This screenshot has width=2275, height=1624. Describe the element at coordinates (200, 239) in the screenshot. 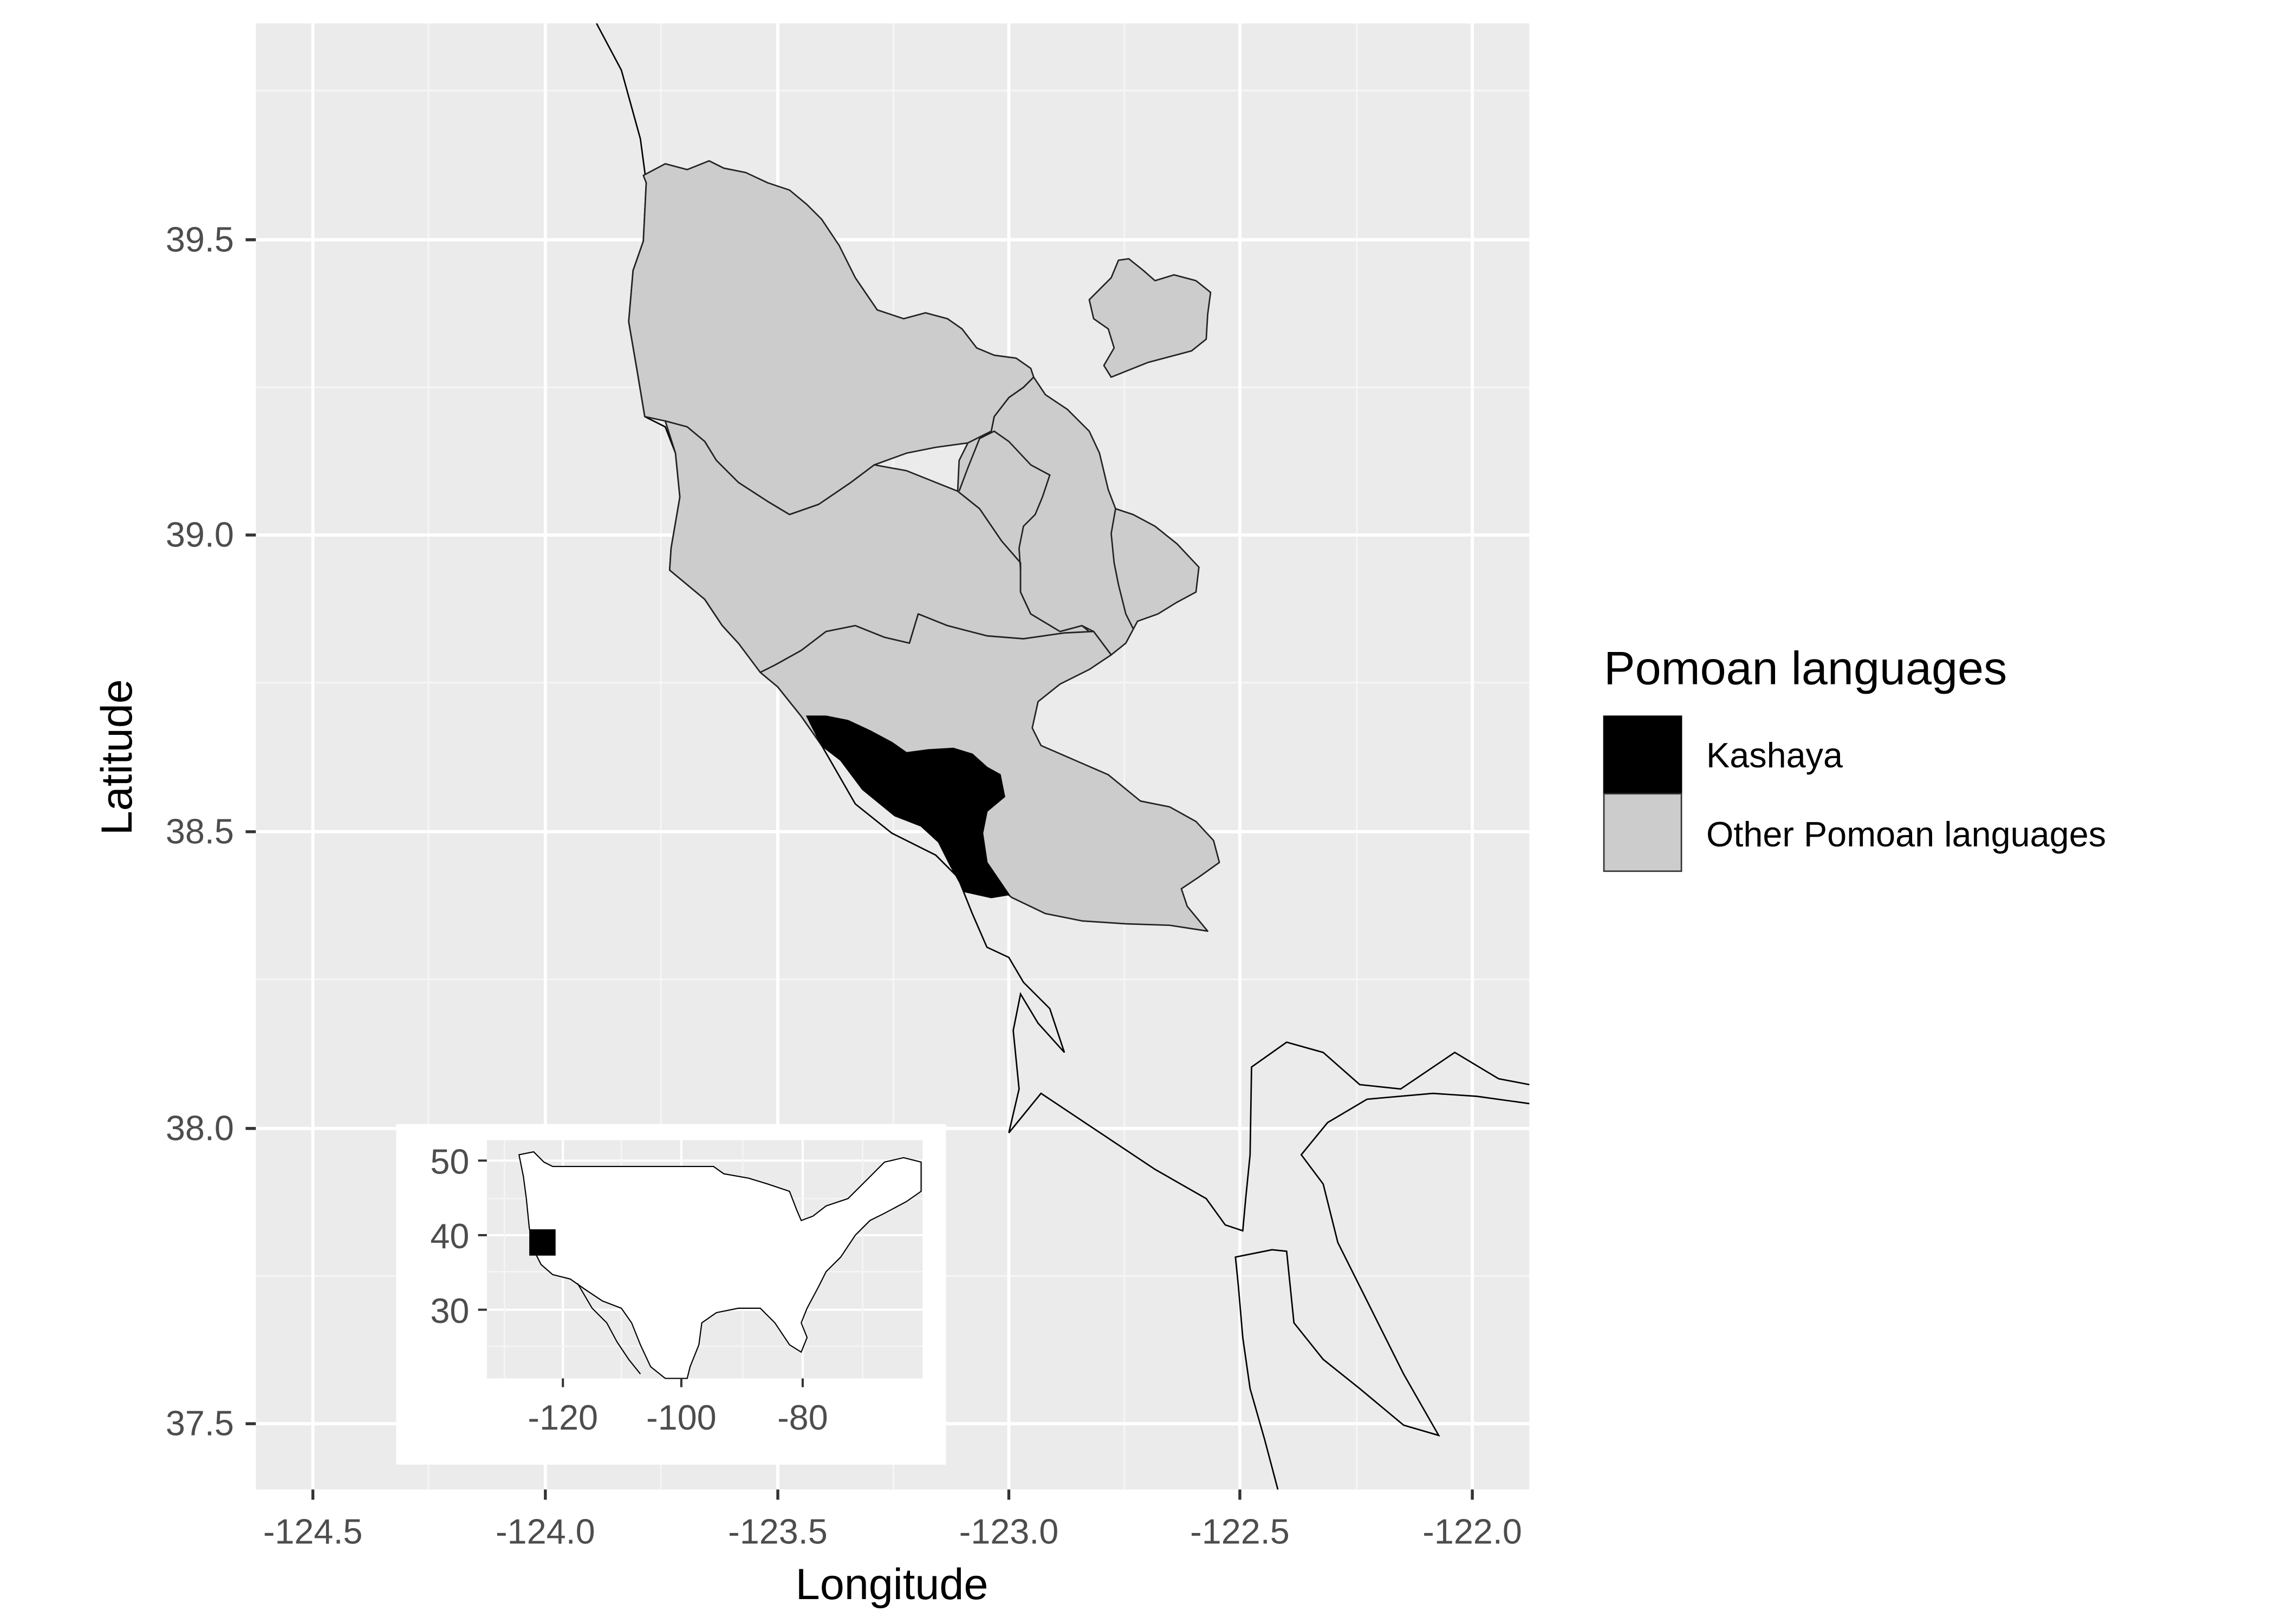

I see `y-tick-label: 39.5` at that location.